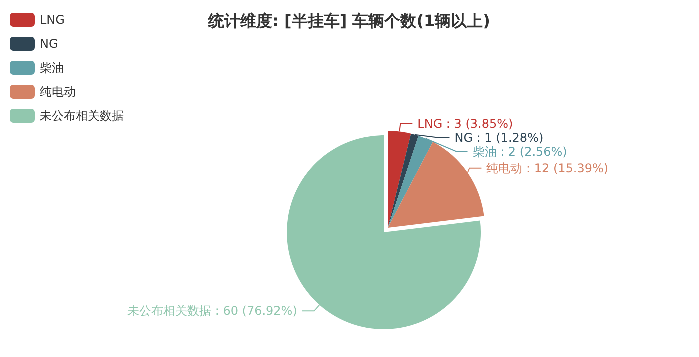 This screenshot has width=699, height=357. Describe the element at coordinates (52, 68) in the screenshot. I see `legend-label: 柴油` at that location.